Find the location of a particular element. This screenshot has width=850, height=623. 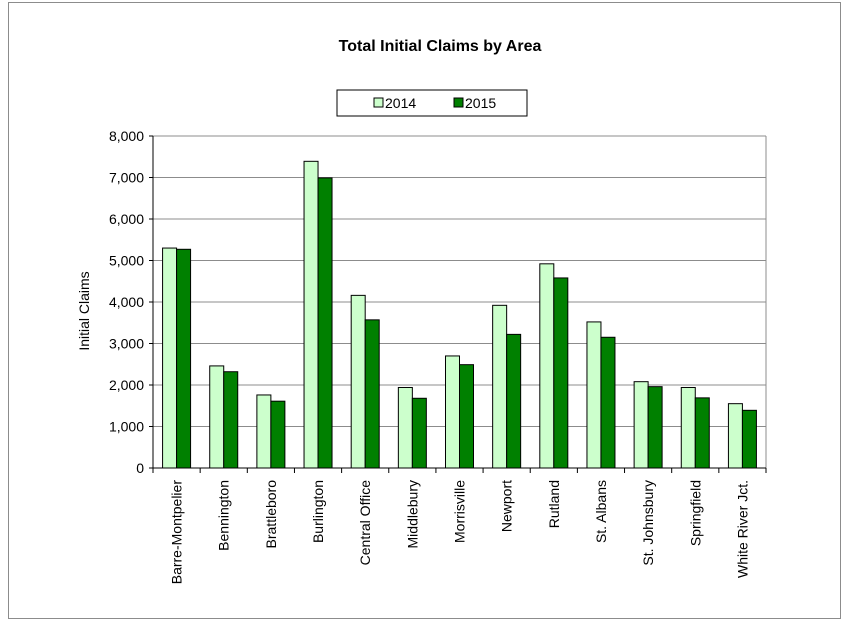

x-tick-label: Middlebury is located at coordinates (412, 514).